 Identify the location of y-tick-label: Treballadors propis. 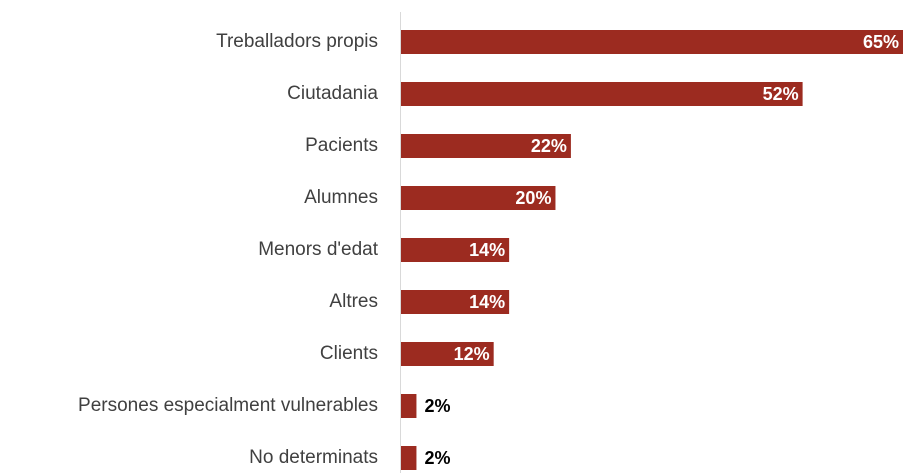
(297, 41).